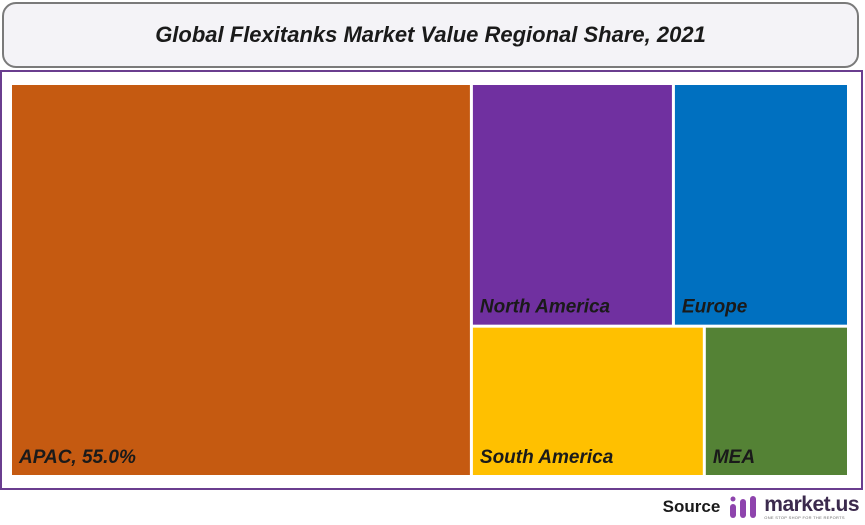 The height and width of the screenshot is (525, 865). I want to click on market-us-logo: market.us ONE STOP SHOP FOR THE REPORTS, so click(793, 507).